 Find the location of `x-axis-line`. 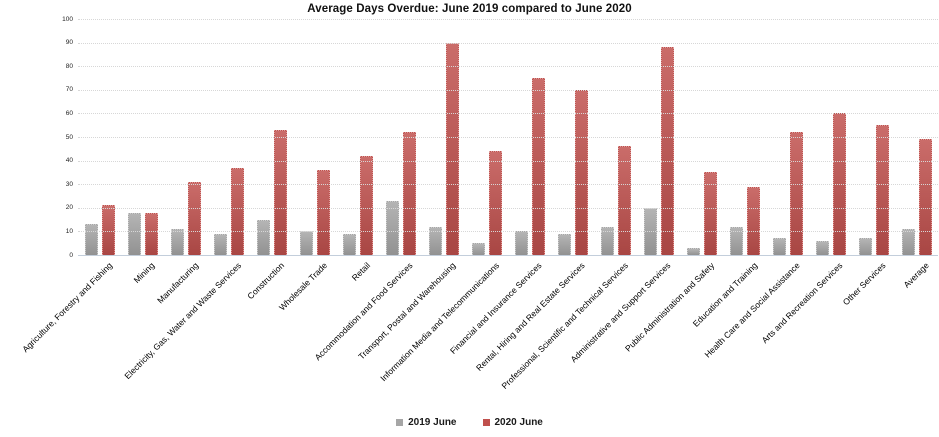

x-axis-line is located at coordinates (508, 255).